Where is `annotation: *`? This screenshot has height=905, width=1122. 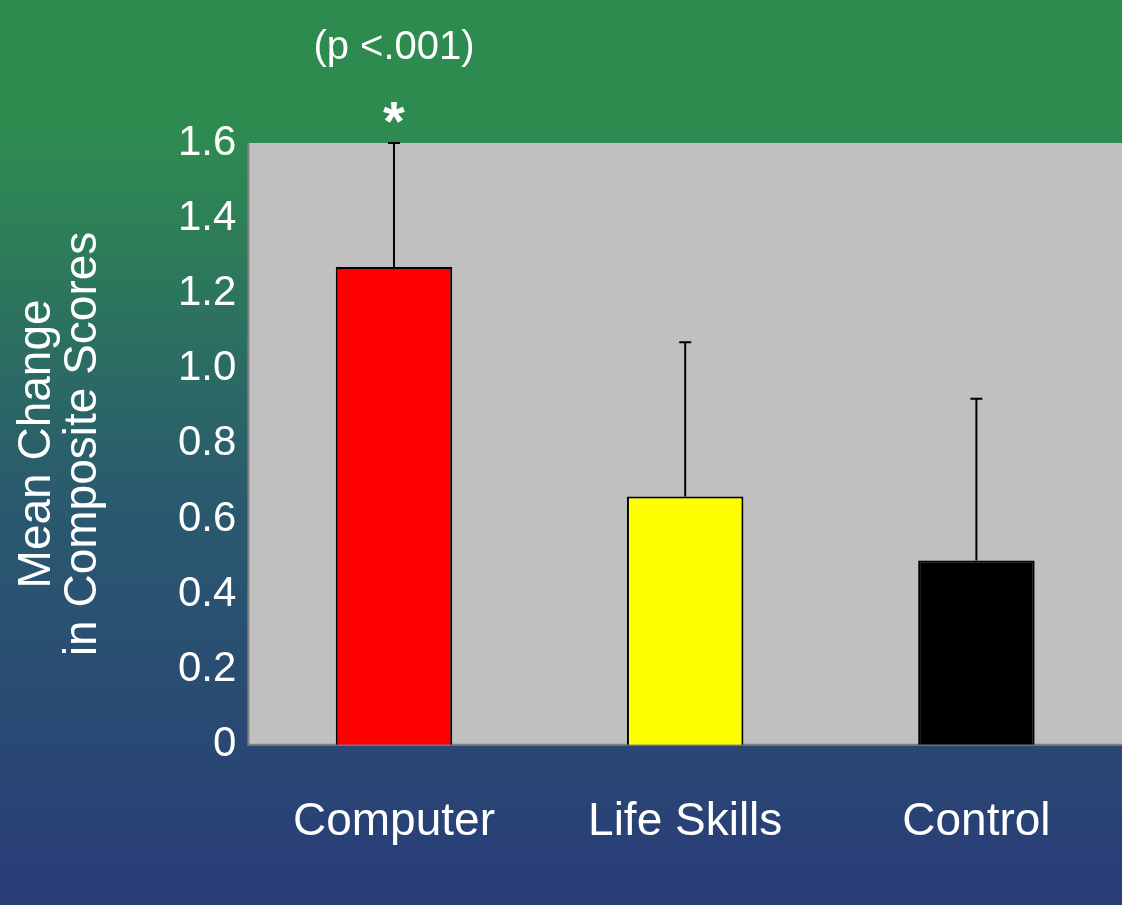 annotation: * is located at coordinates (394, 121).